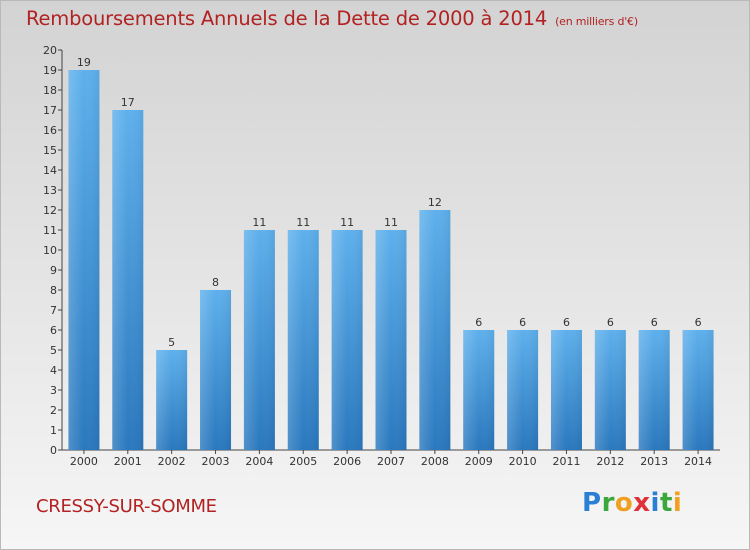  What do you see at coordinates (53, 290) in the screenshot?
I see `y-tick-label: 8` at bounding box center [53, 290].